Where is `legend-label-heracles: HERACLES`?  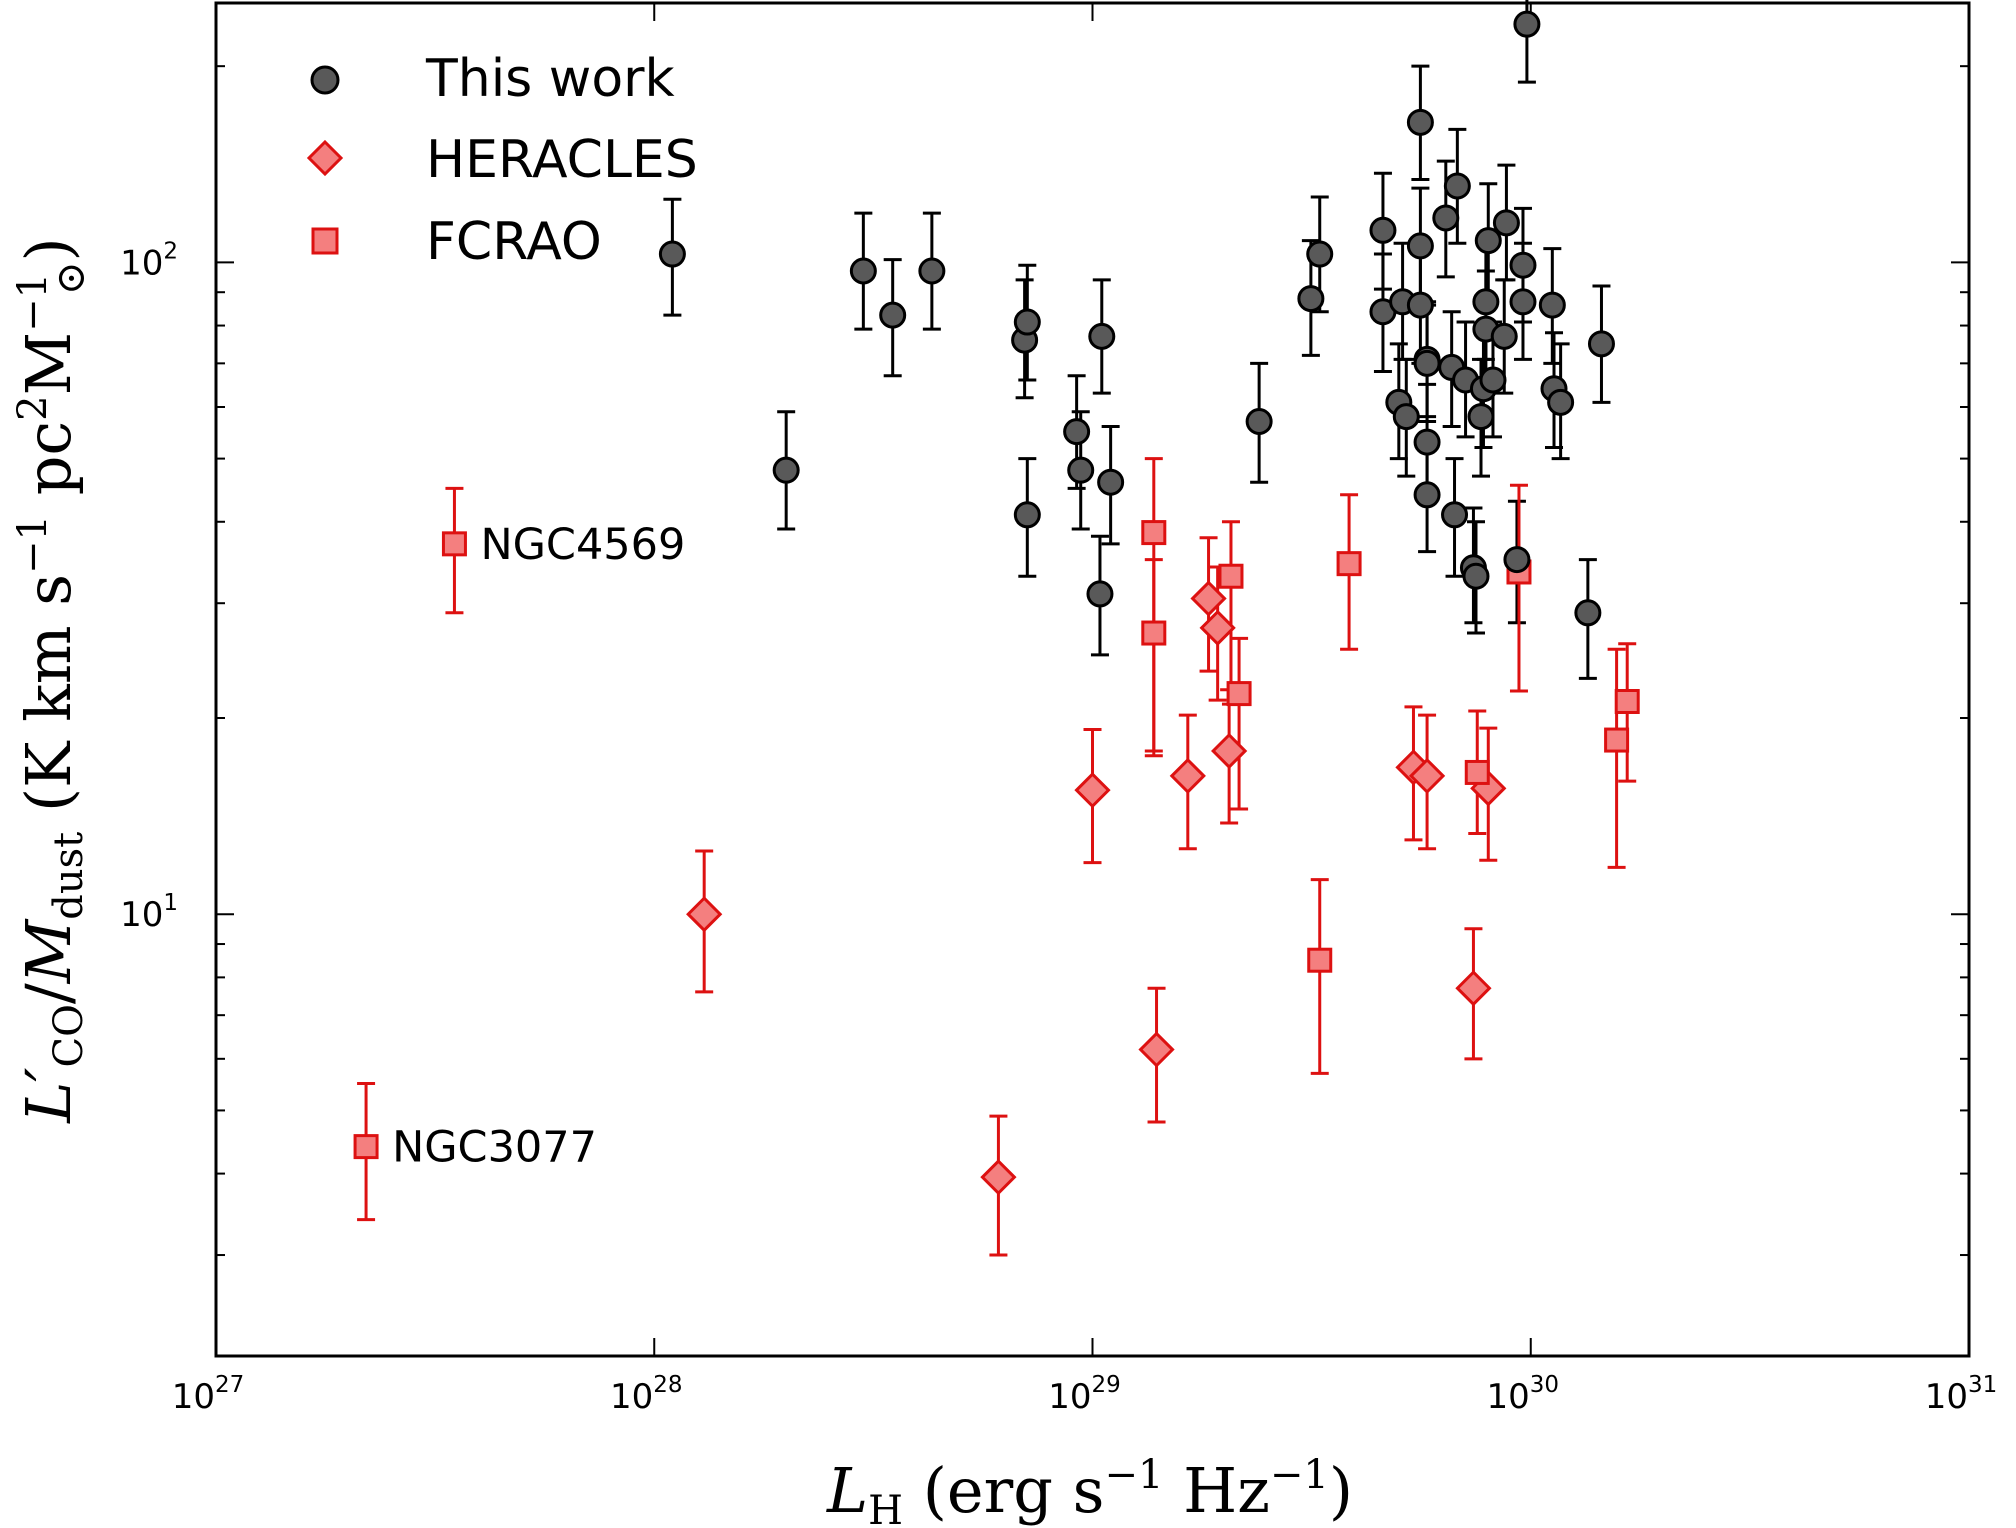
legend-label-heracles: HERACLES is located at coordinates (562, 160).